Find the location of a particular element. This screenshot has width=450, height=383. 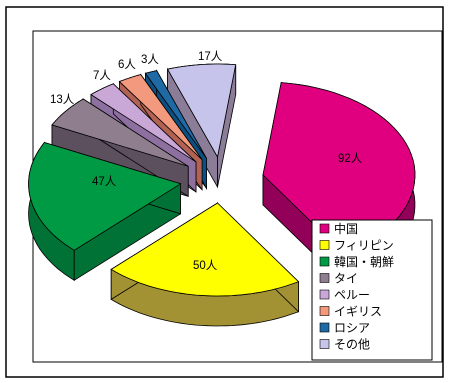

legend-label-russia: ロシア is located at coordinates (352, 328).